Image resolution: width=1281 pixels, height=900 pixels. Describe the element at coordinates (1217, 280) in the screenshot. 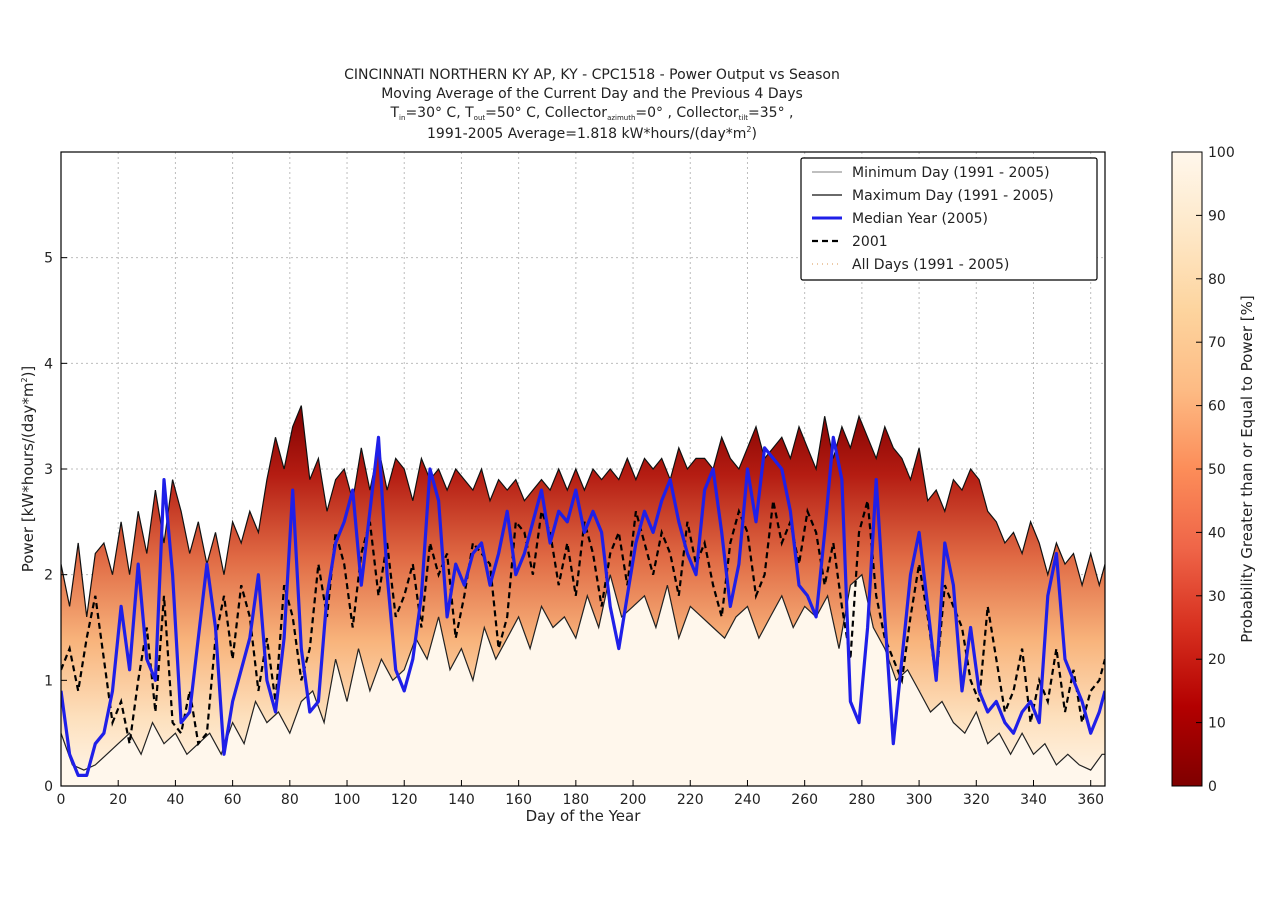

I see `colorbar-tick-label: 80` at that location.